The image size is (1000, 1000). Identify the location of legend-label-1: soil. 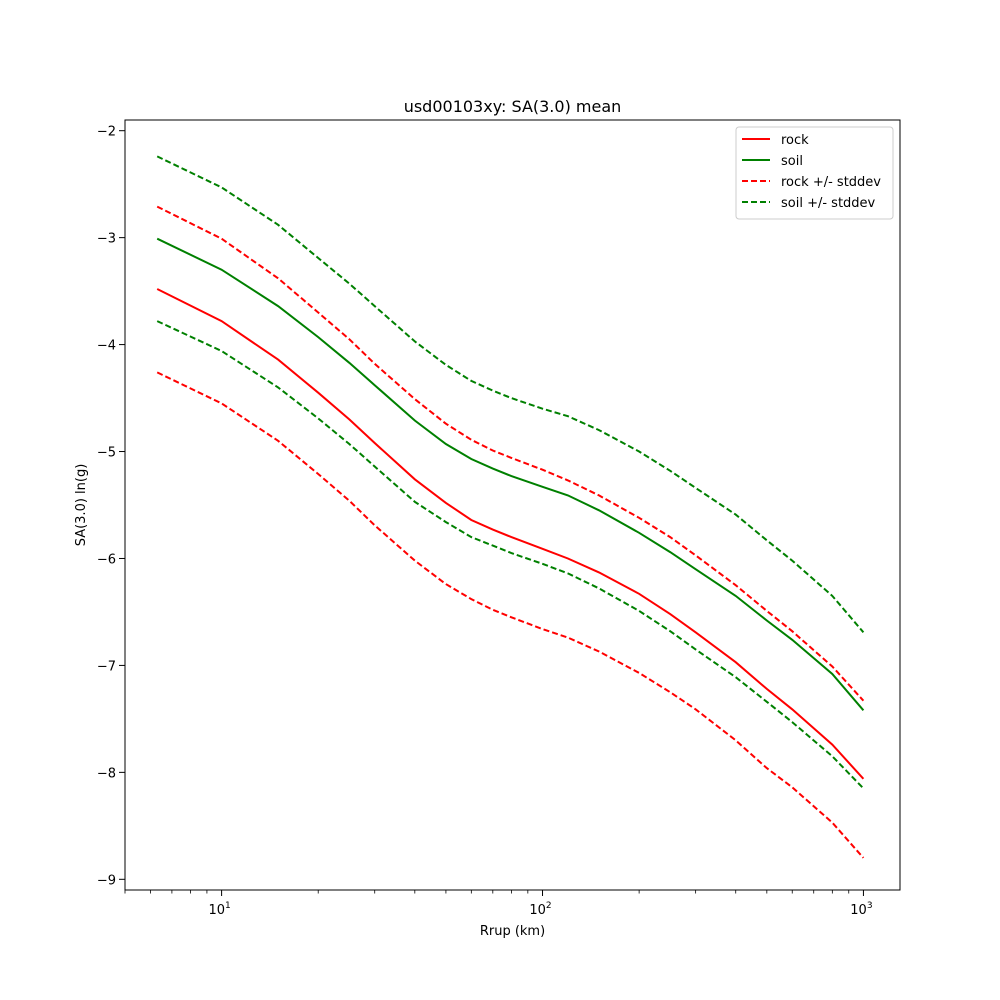
(792, 161).